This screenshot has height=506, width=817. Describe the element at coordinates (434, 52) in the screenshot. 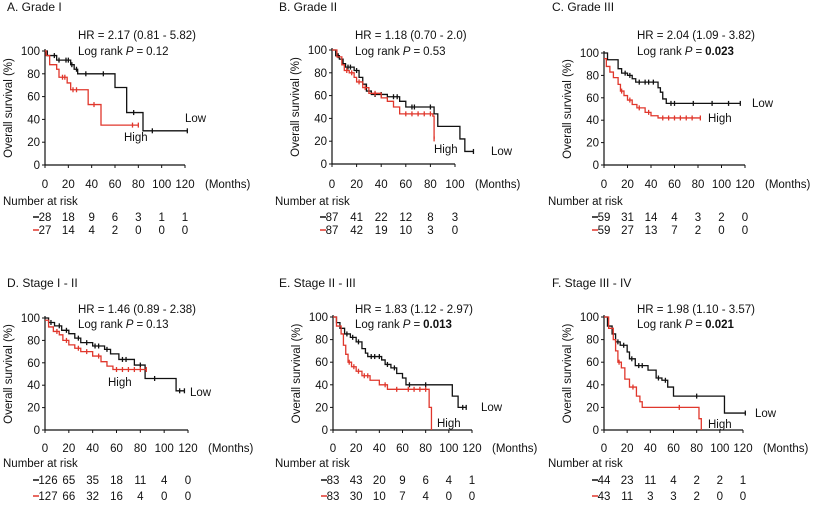

I see `p-value: 0.53` at that location.